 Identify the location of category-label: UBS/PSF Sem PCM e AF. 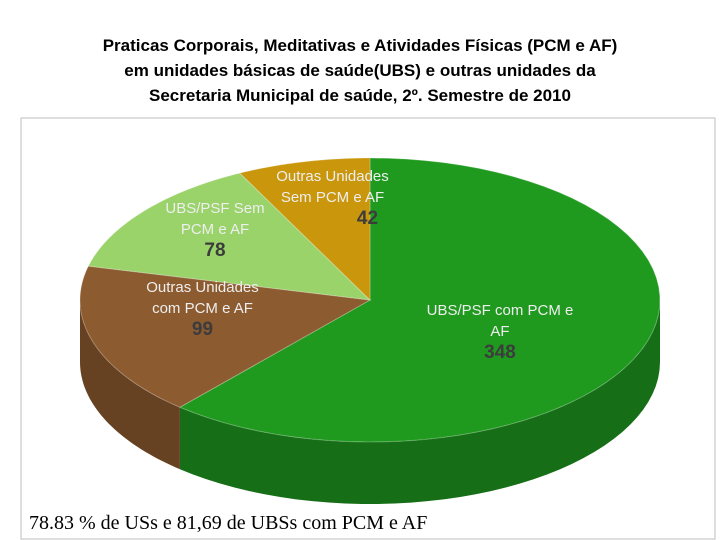
(215, 219).